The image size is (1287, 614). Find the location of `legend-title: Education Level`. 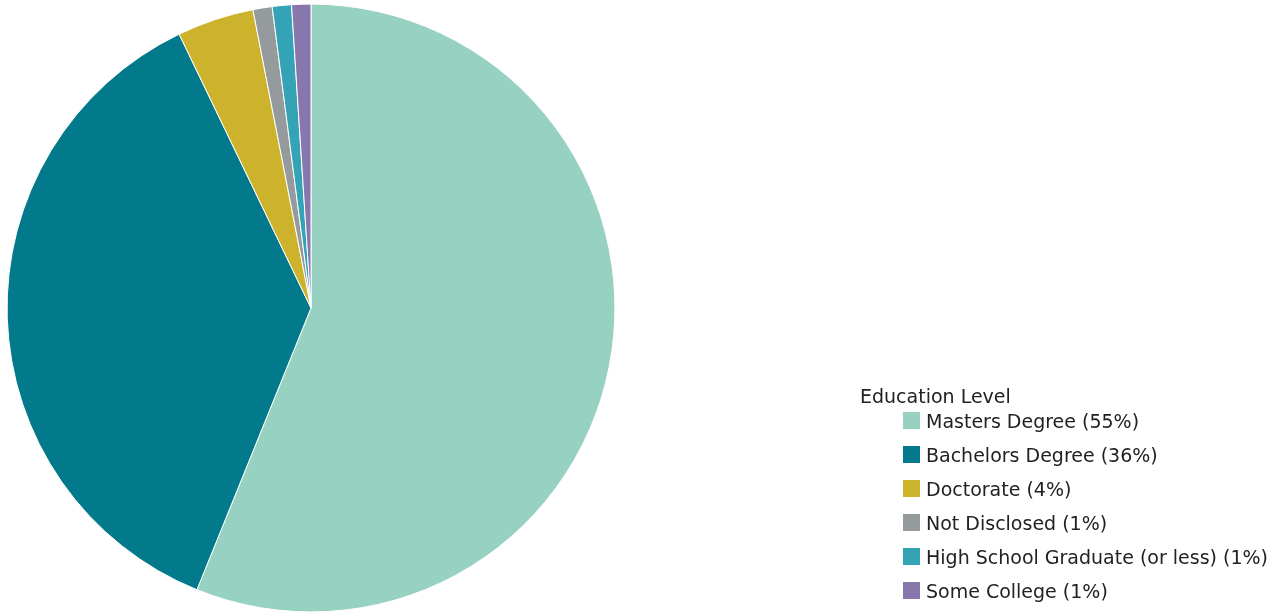

legend-title: Education Level is located at coordinates (935, 395).